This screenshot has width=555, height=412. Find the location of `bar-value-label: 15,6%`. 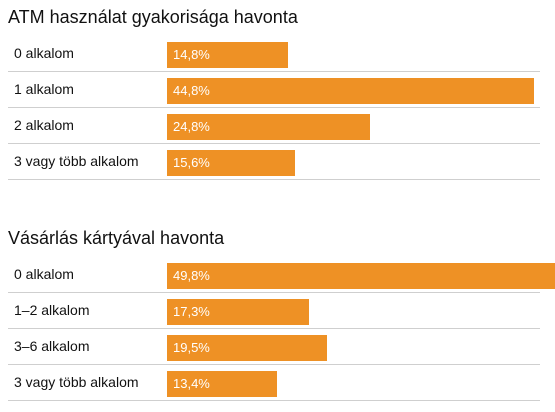

bar-value-label: 15,6% is located at coordinates (191, 162).